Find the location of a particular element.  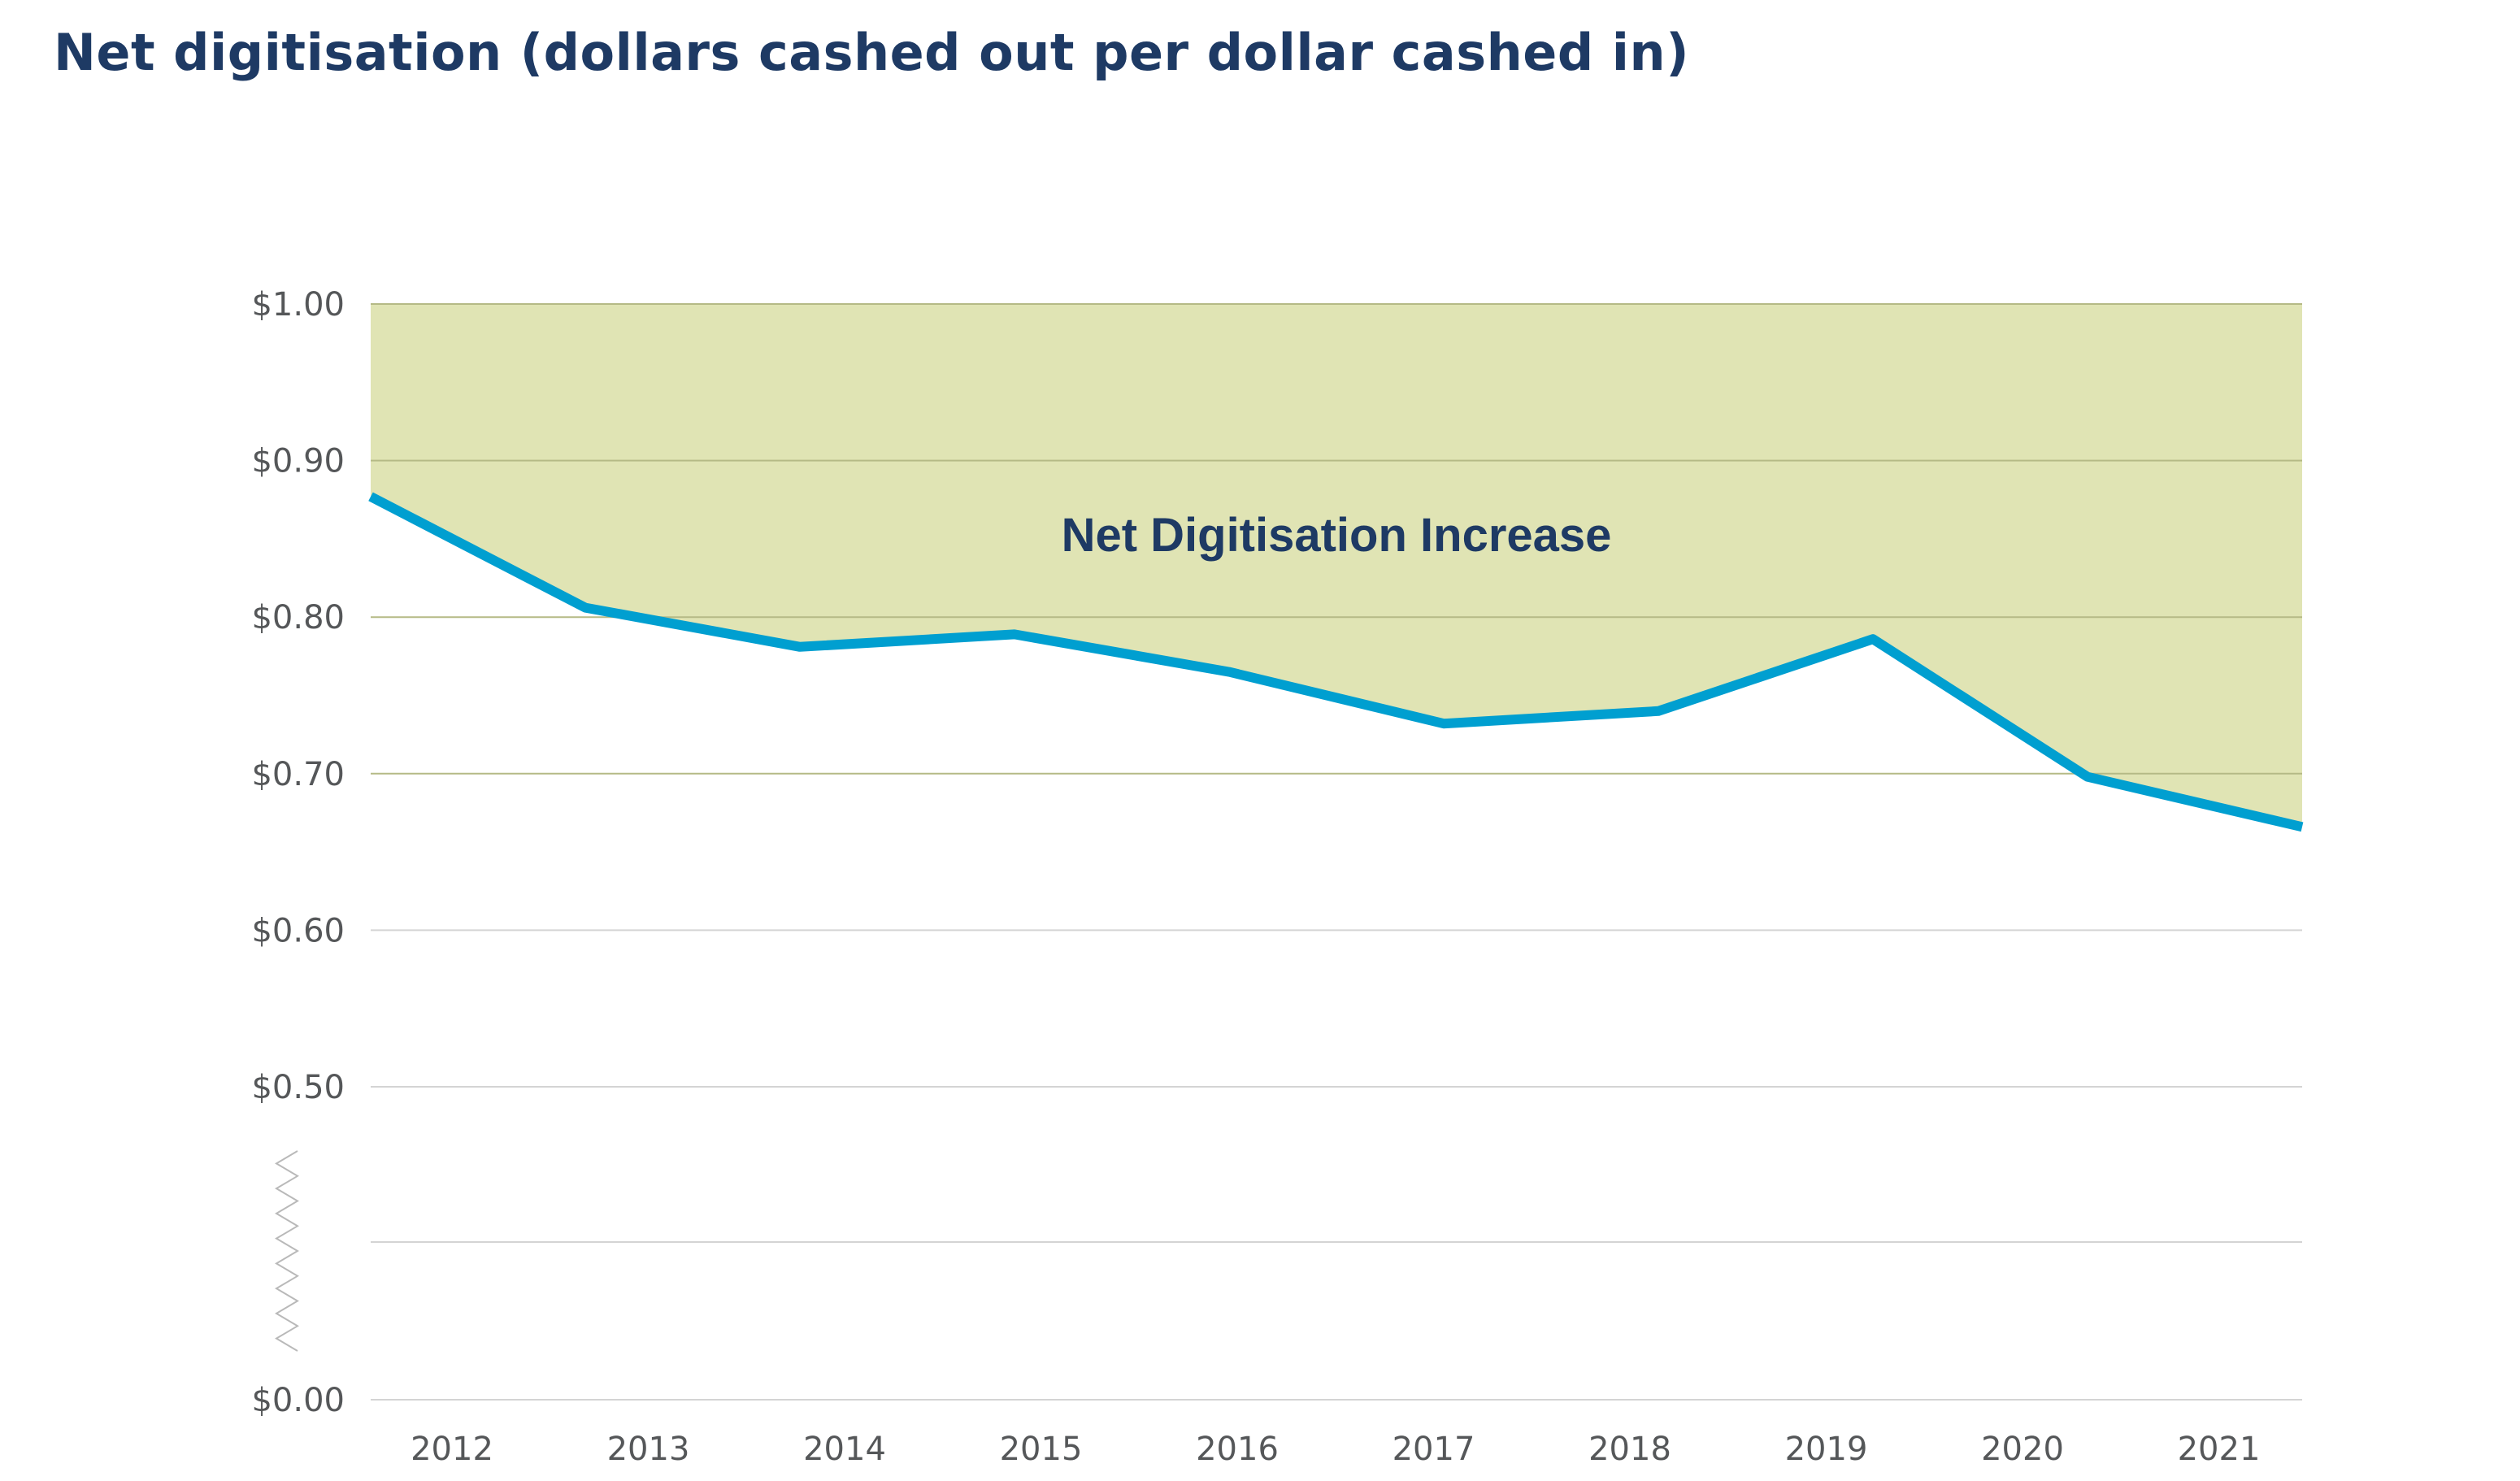

x-tick-label: 2015 is located at coordinates (1041, 1449).